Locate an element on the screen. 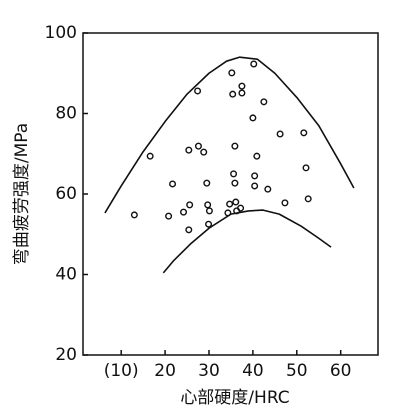  y-tick-label: 80 is located at coordinates (66, 114).